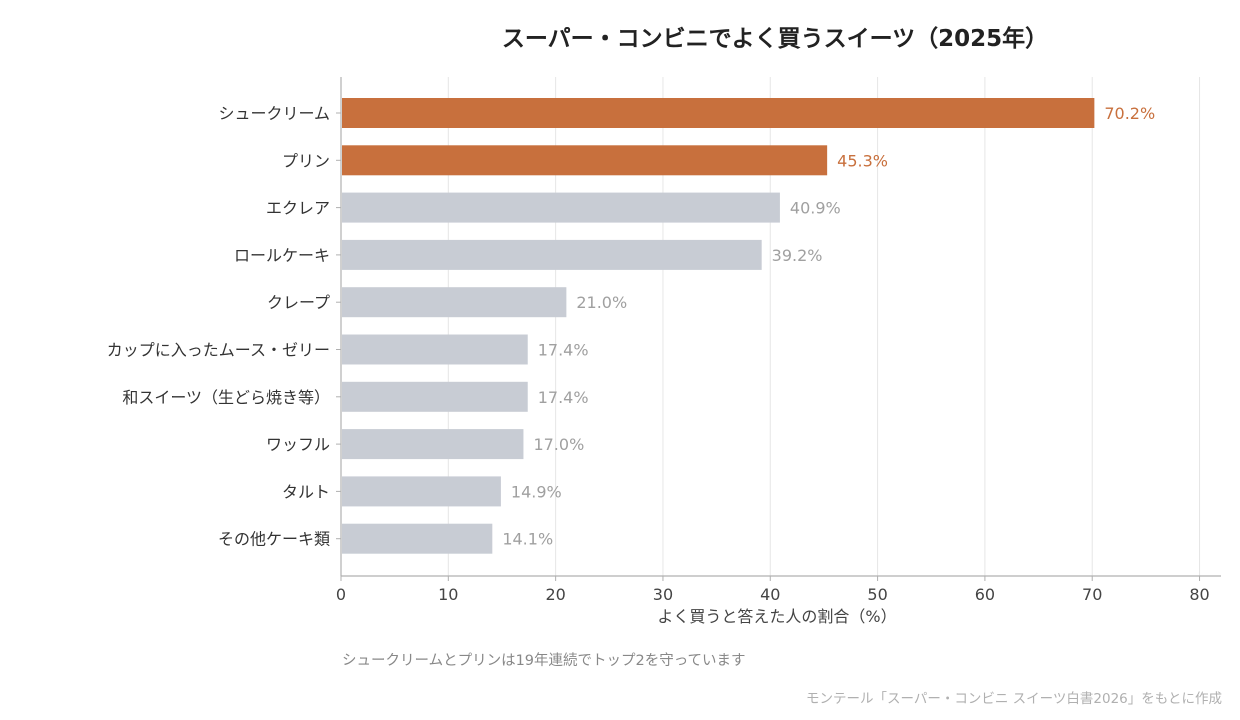  Describe the element at coordinates (775, 38) in the screenshot. I see `chart-title: スーパー・コンビニでよく買うスイーツ（2025年）` at that location.